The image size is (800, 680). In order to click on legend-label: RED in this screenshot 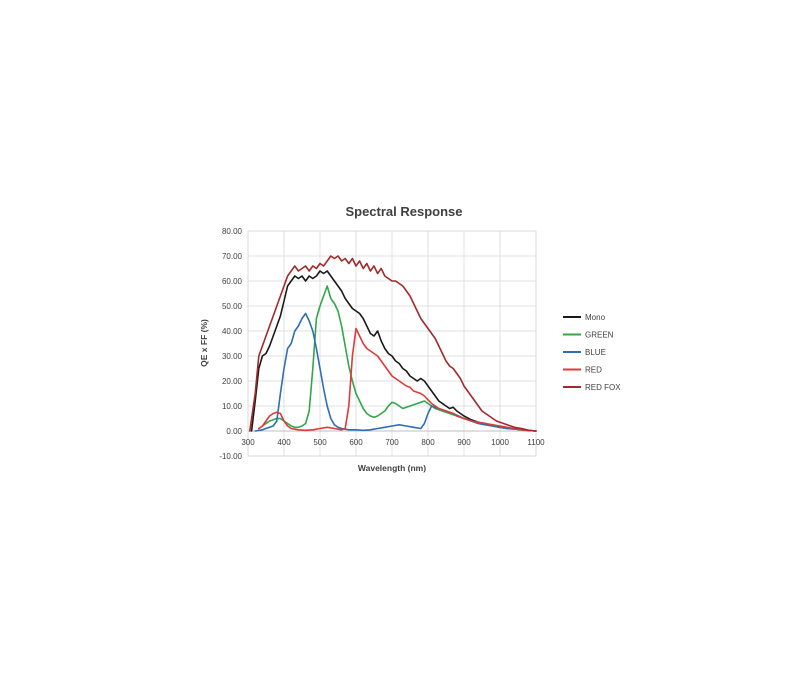, I will do `click(593, 370)`.